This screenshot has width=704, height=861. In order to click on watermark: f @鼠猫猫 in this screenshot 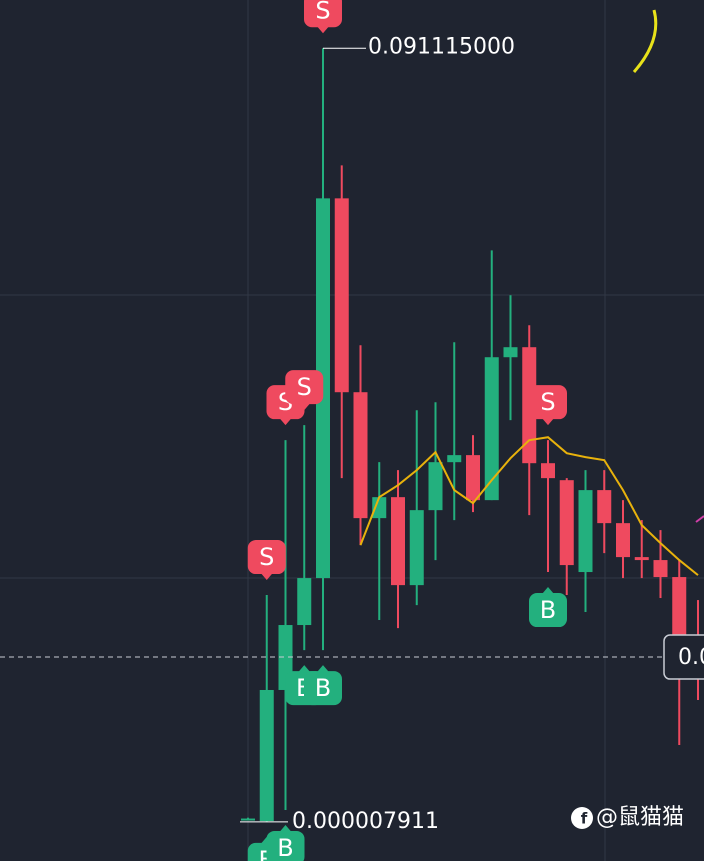, I will do `click(627, 817)`.